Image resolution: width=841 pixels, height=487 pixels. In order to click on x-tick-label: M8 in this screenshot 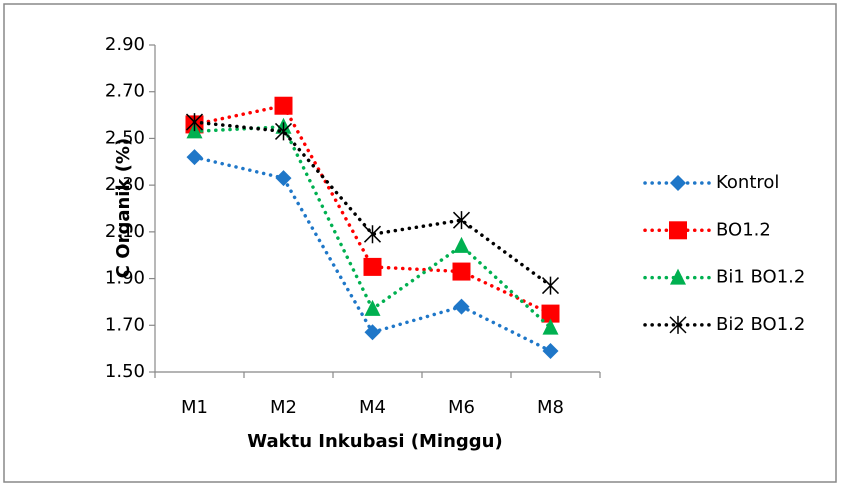, I will do `click(550, 407)`.